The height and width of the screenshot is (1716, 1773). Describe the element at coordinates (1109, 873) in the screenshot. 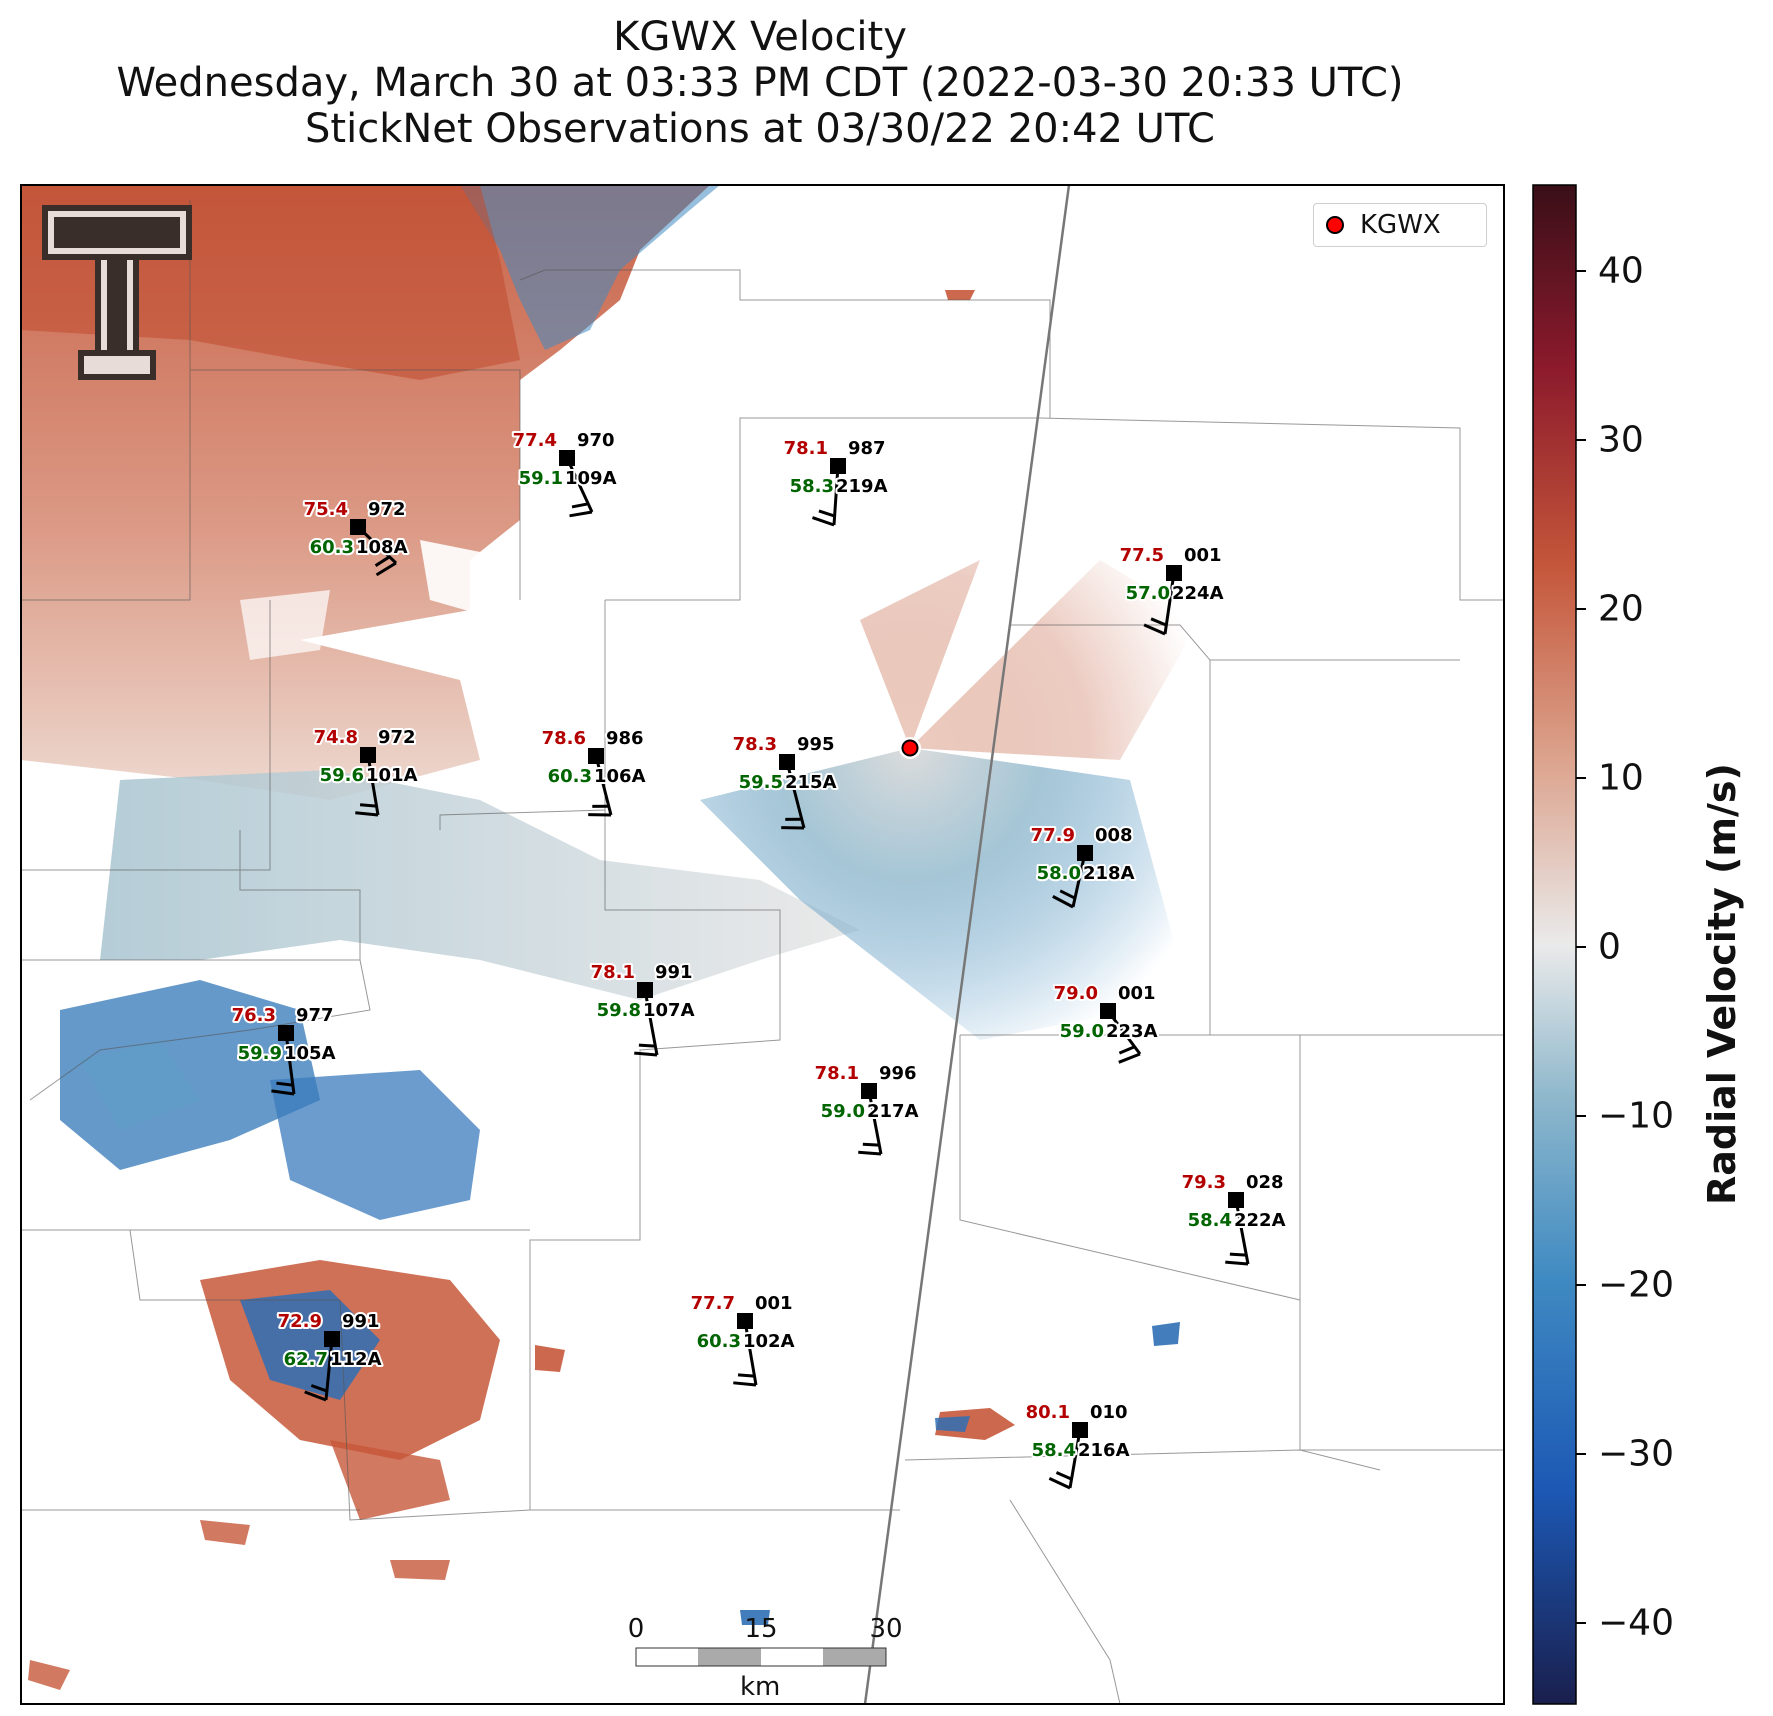

I see `station-id: 218A` at that location.